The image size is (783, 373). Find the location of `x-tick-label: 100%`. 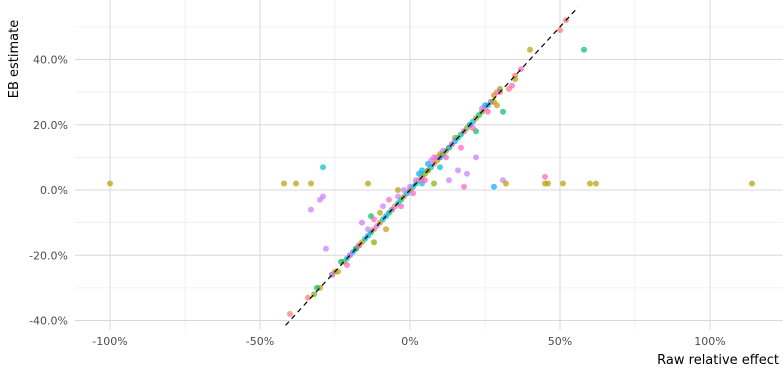

x-tick-label: 100% is located at coordinates (709, 341).